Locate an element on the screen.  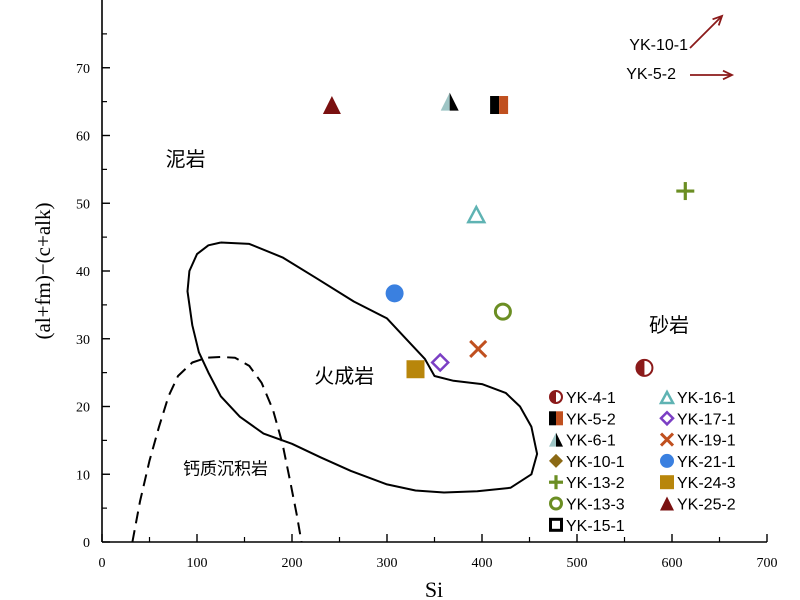
offscale-label: YK-5-2 is located at coordinates (651, 74).